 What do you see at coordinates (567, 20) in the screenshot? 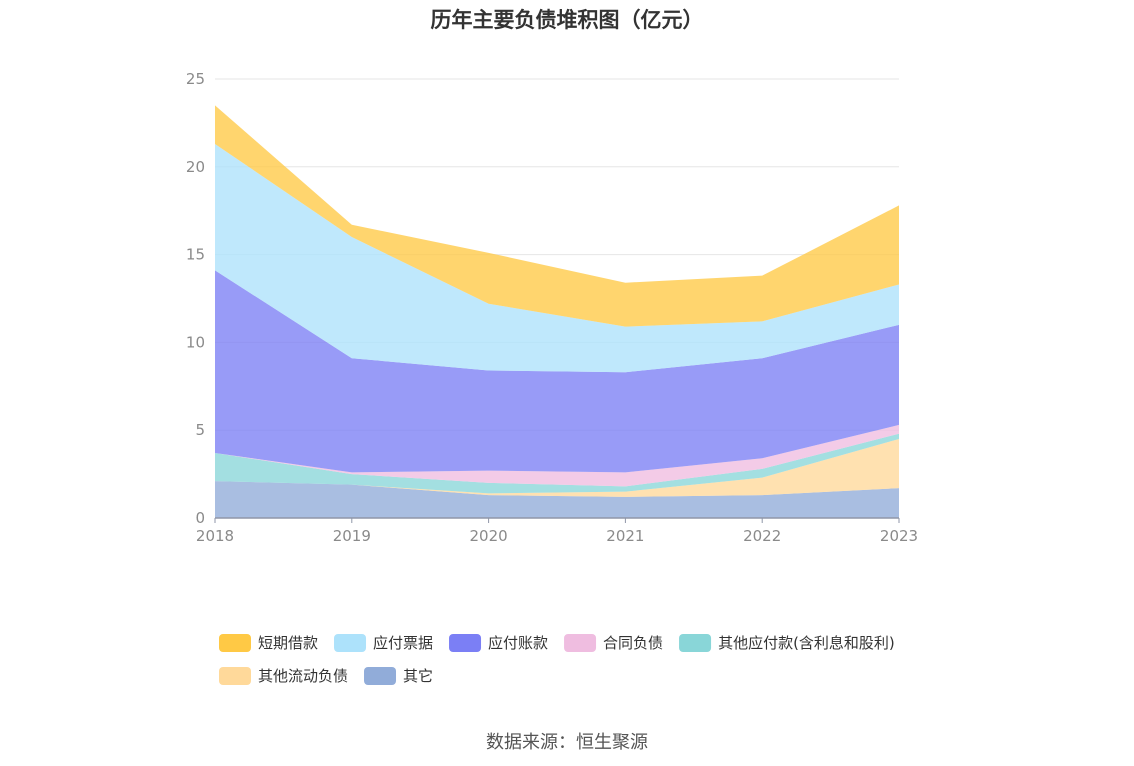
I see `chart-title: 历年主要负债堆积图（亿元）` at bounding box center [567, 20].